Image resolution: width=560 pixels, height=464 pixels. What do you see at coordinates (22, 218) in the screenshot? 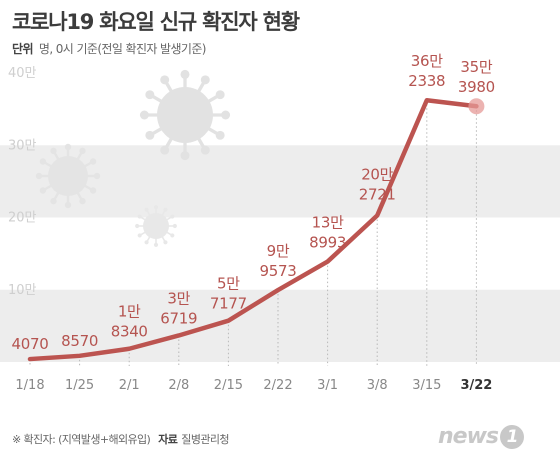
I see `y-tick-label: 20만` at bounding box center [22, 218].